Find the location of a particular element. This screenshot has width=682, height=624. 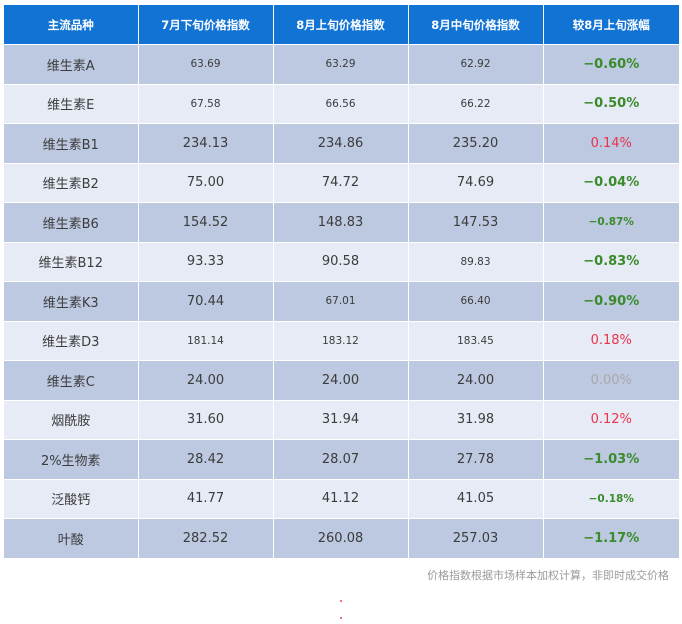

jul-late-cell: 181.14 is located at coordinates (206, 340).